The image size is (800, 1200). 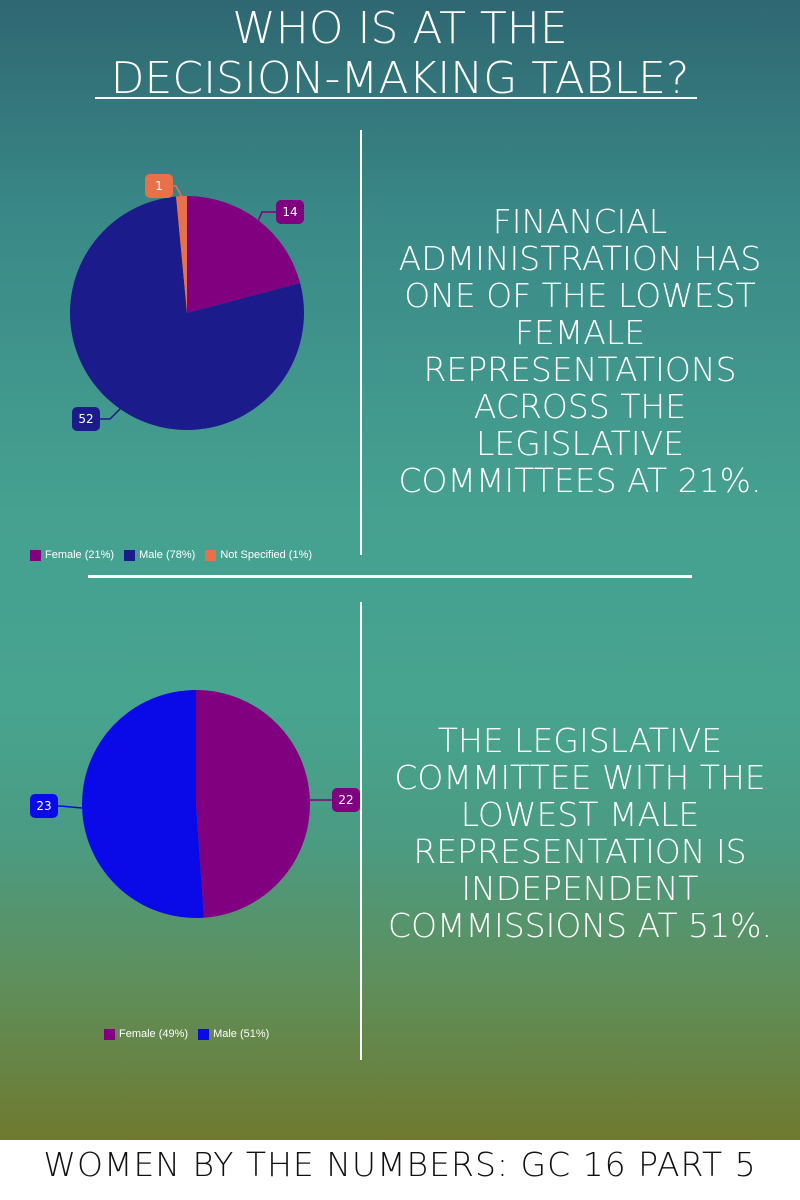 I want to click on legend-label-male: Male (51%), so click(x=241, y=1034).